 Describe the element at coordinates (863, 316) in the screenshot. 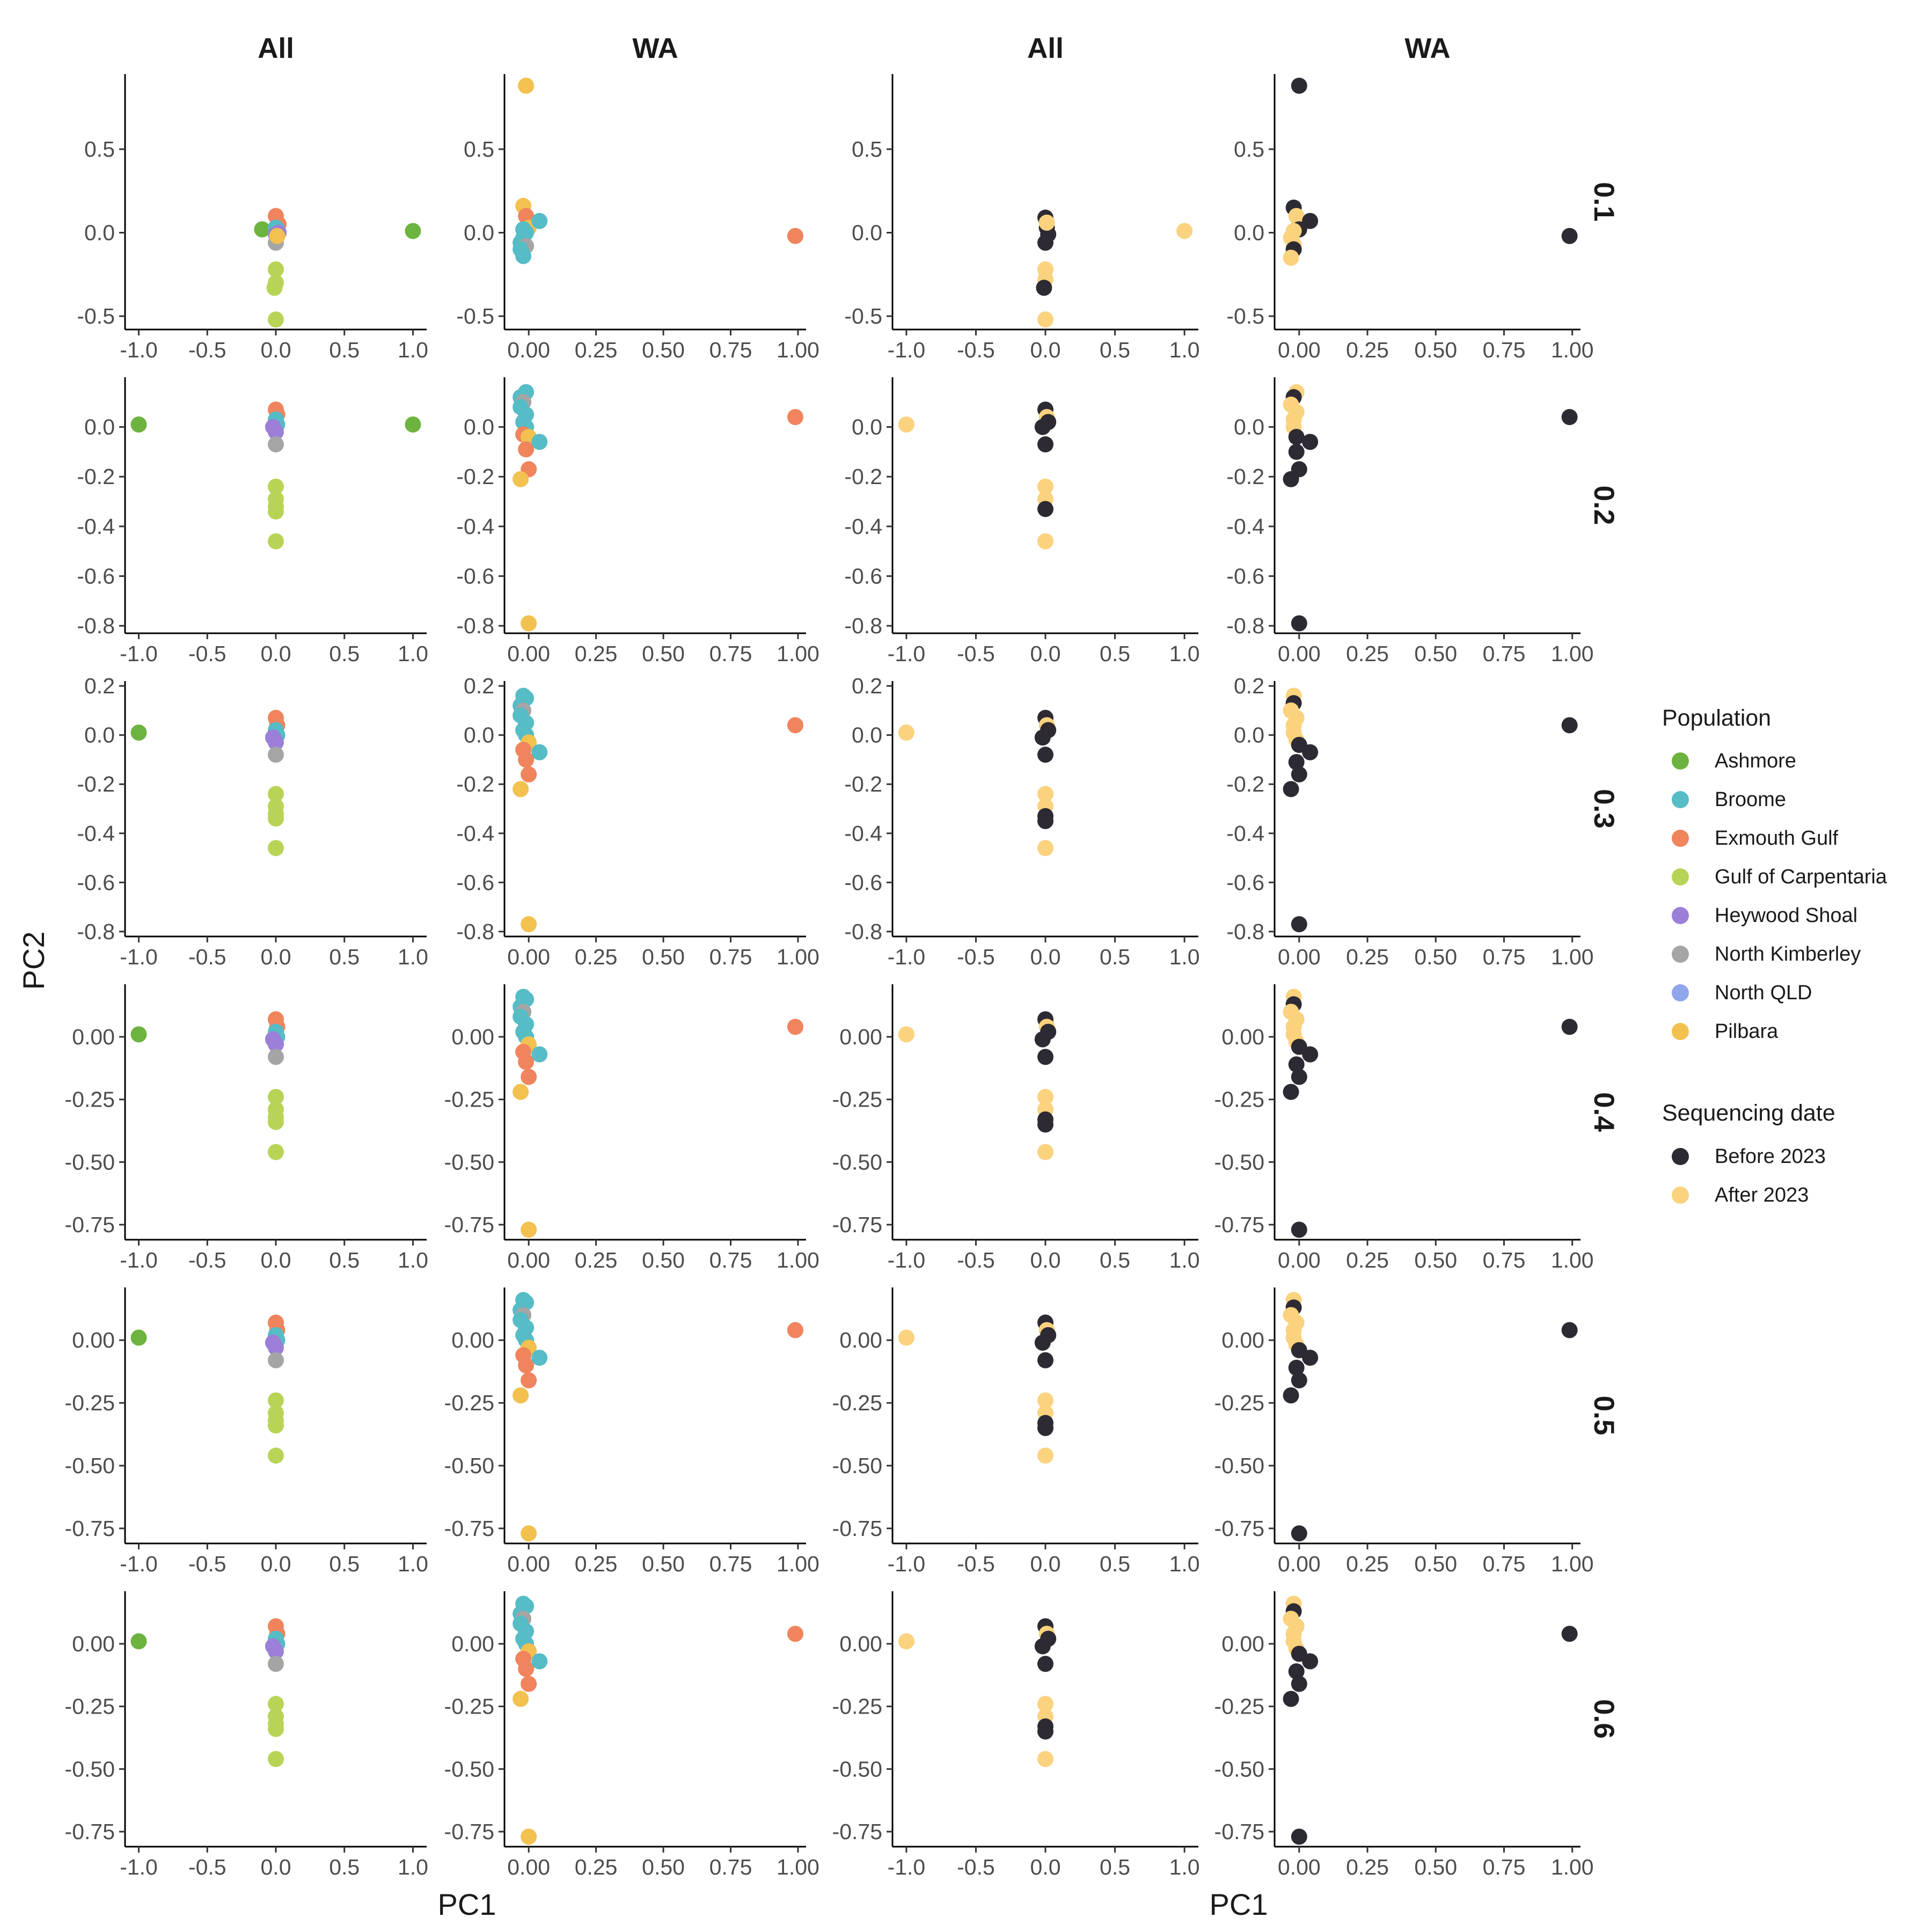

I see `y-tick-label: -0.5` at that location.